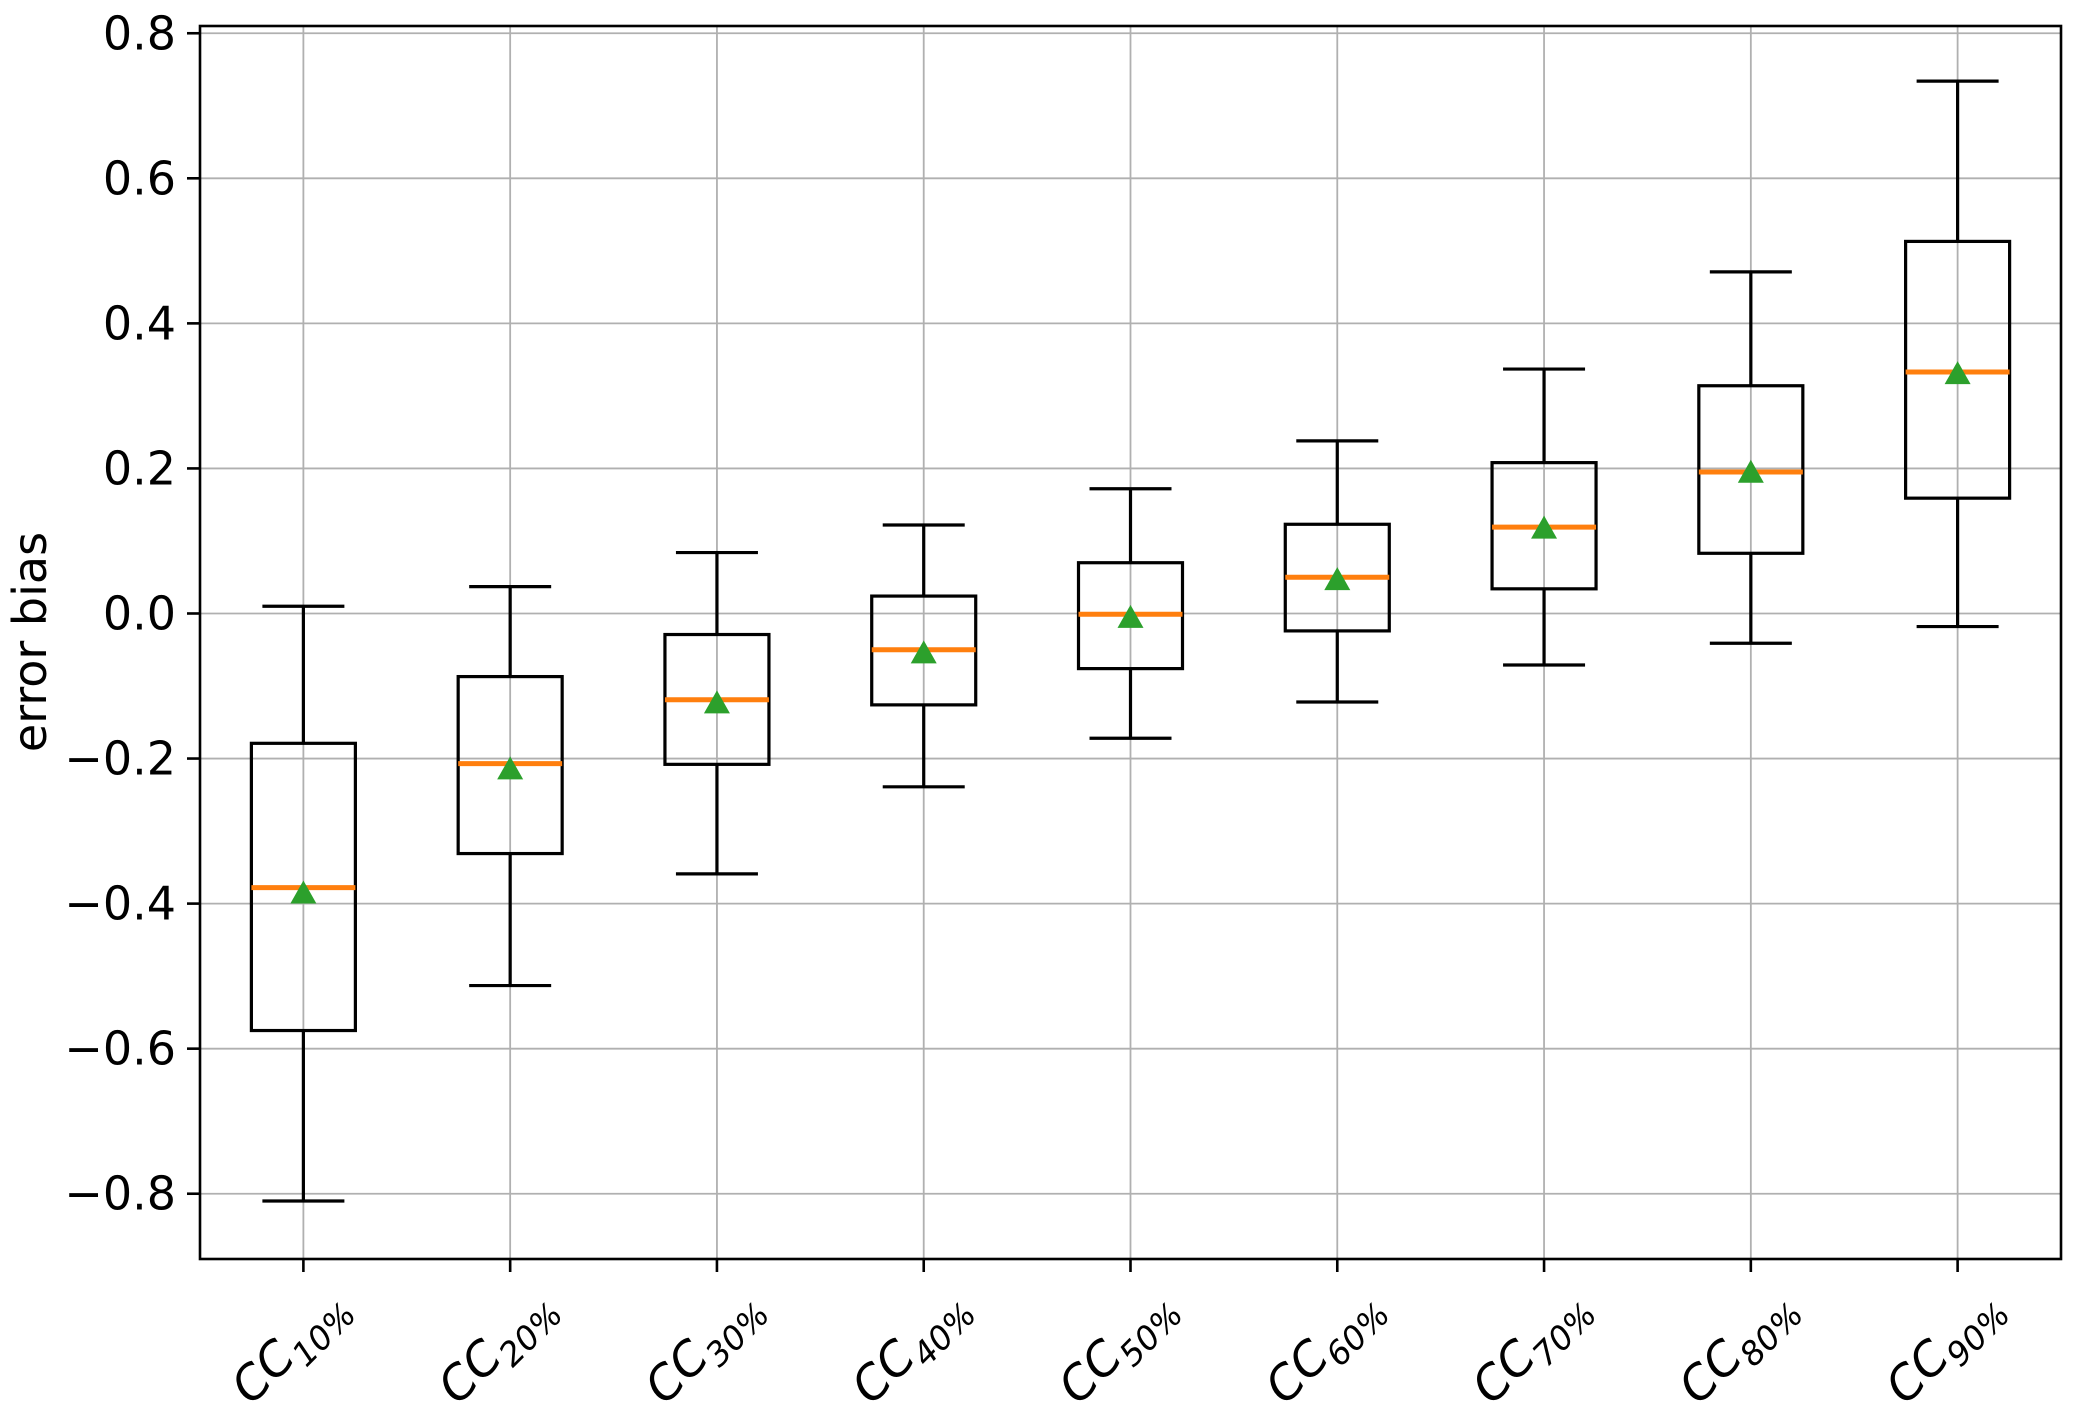  I want to click on y-tick-label: −0.8, so click(120, 1194).